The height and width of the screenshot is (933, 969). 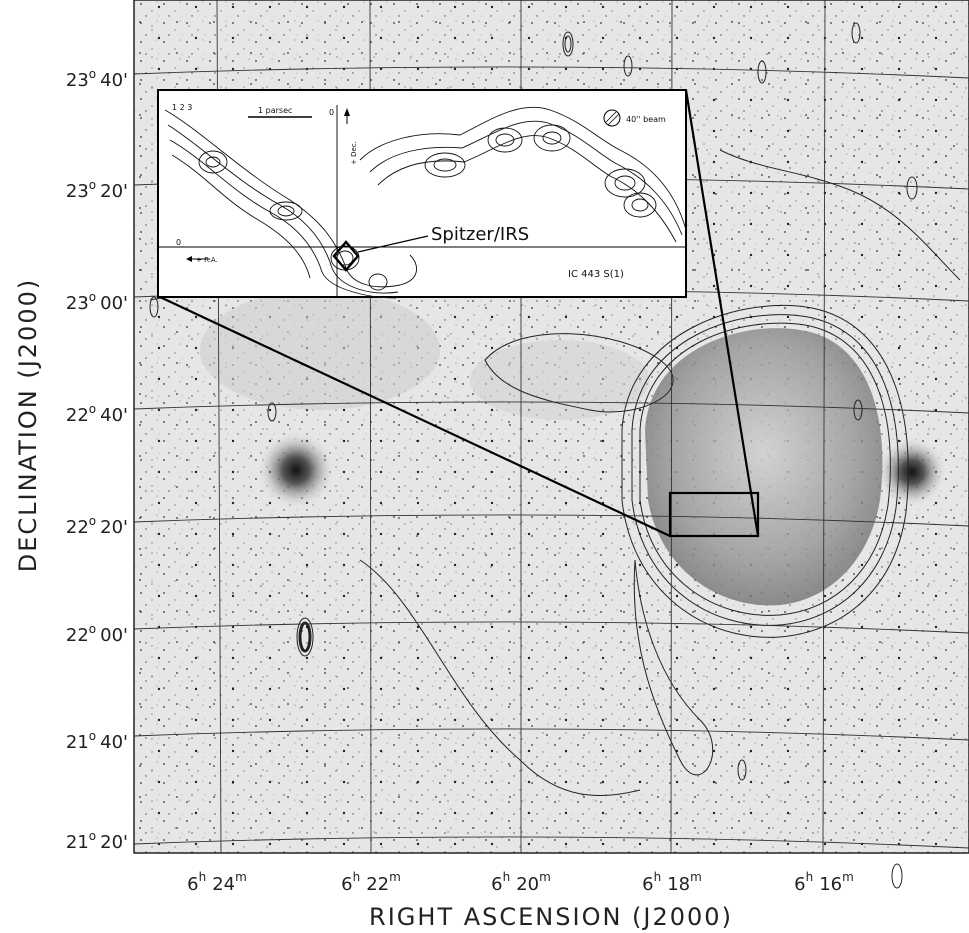 I want to click on inset-callout-label: Spitzer/IRS, so click(x=480, y=234).